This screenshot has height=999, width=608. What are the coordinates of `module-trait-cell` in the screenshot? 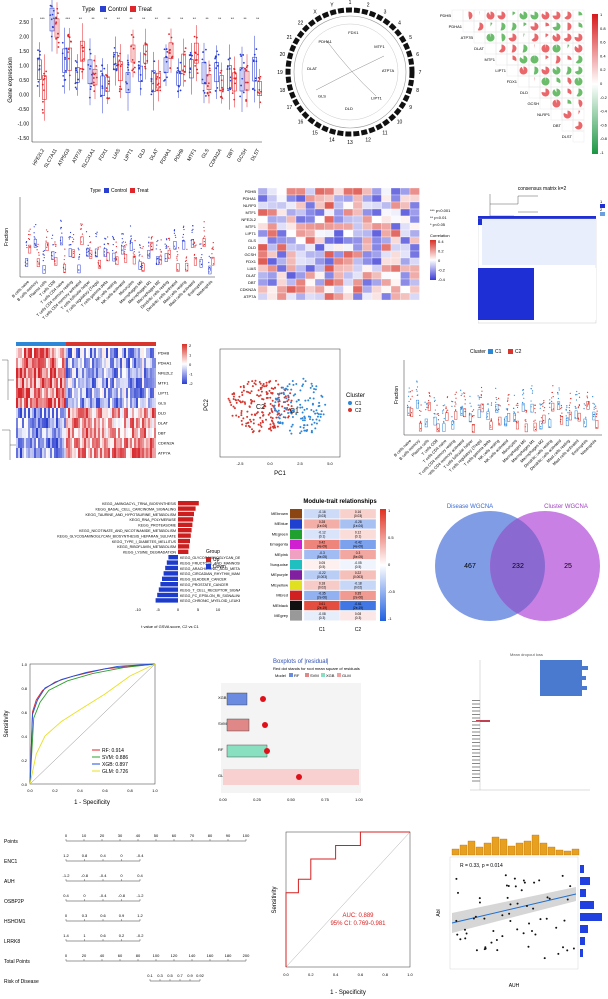 It's located at (358, 554).